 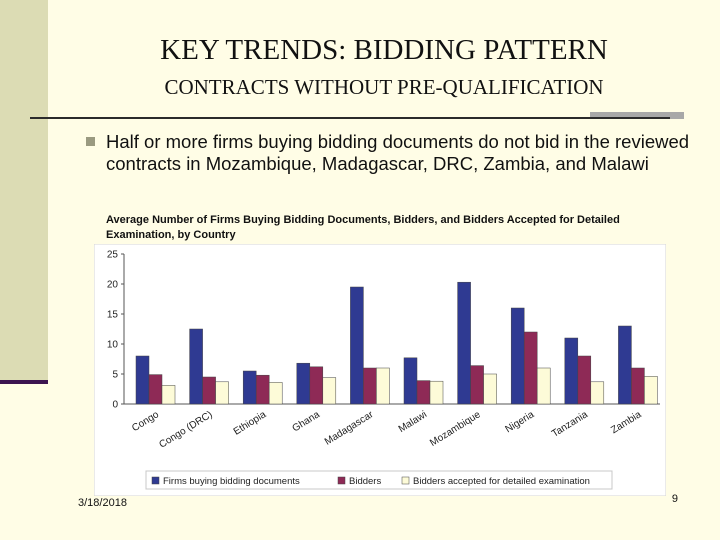 What do you see at coordinates (24, 382) in the screenshot?
I see `left-accent-line` at bounding box center [24, 382].